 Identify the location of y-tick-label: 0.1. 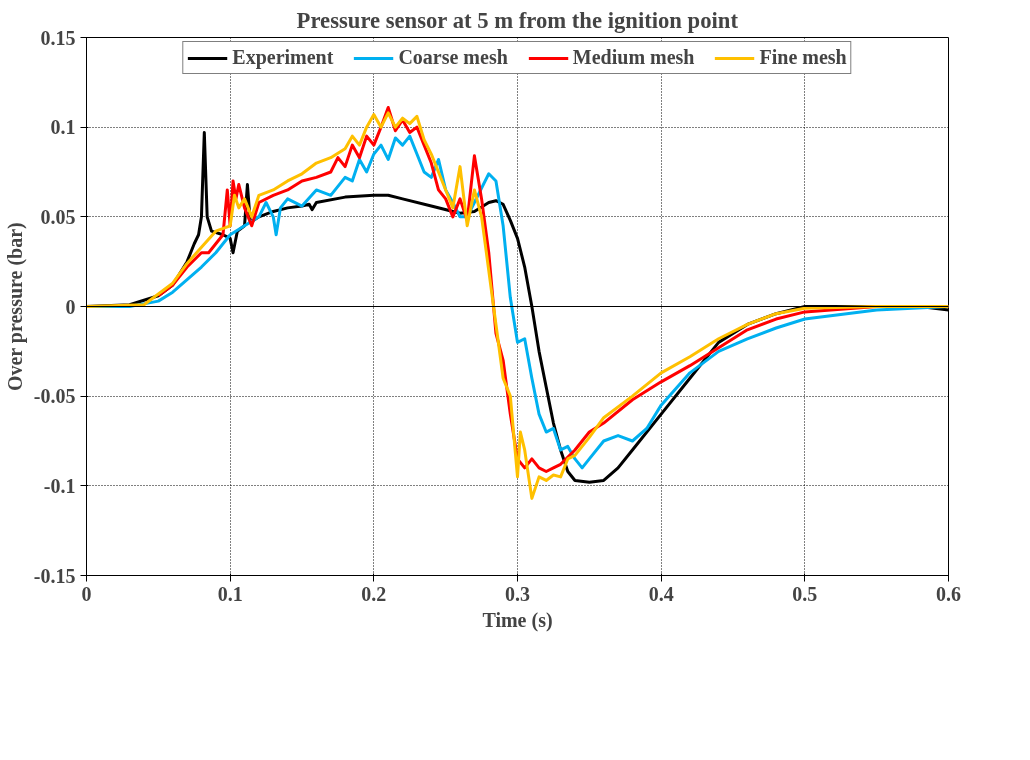
(63, 127).